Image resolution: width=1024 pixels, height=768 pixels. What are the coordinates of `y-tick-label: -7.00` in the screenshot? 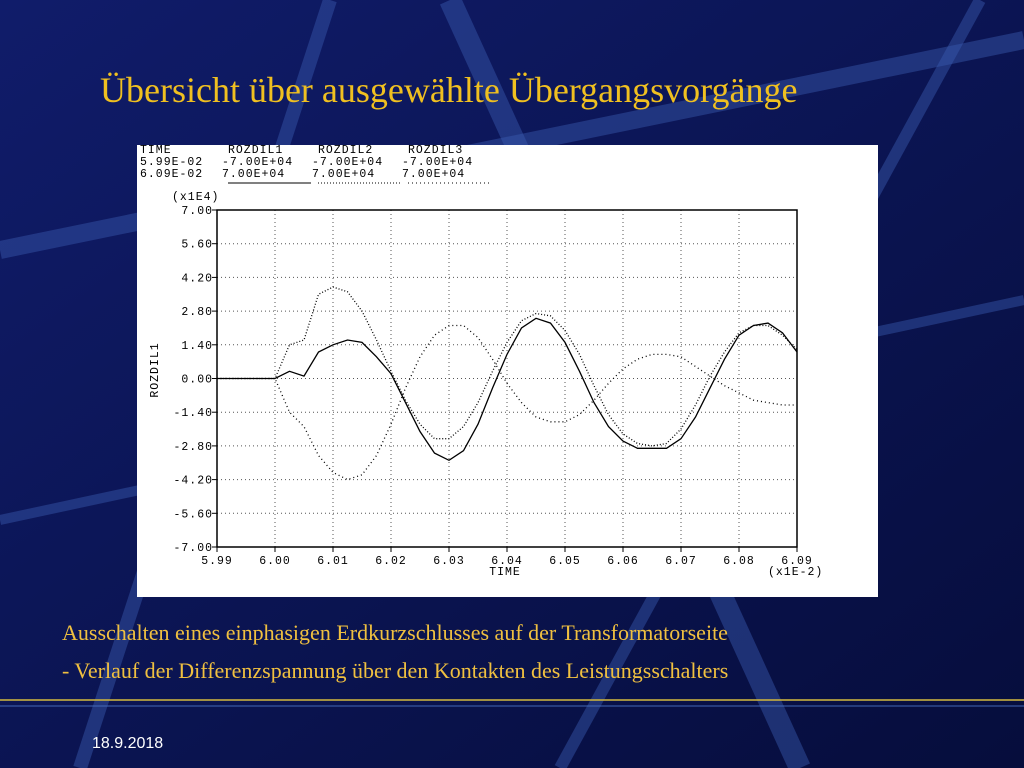 It's located at (193, 548).